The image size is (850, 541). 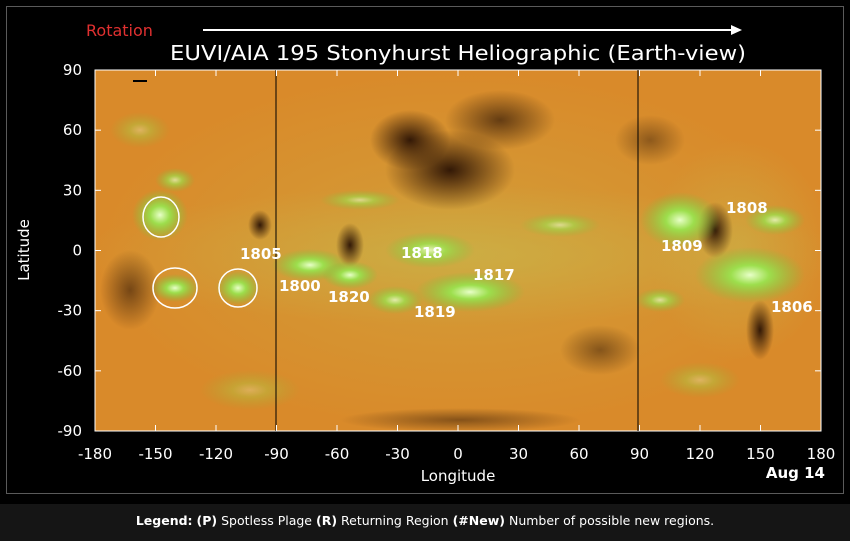 What do you see at coordinates (200, 252) in the screenshot?
I see `plage-circles` at bounding box center [200, 252].